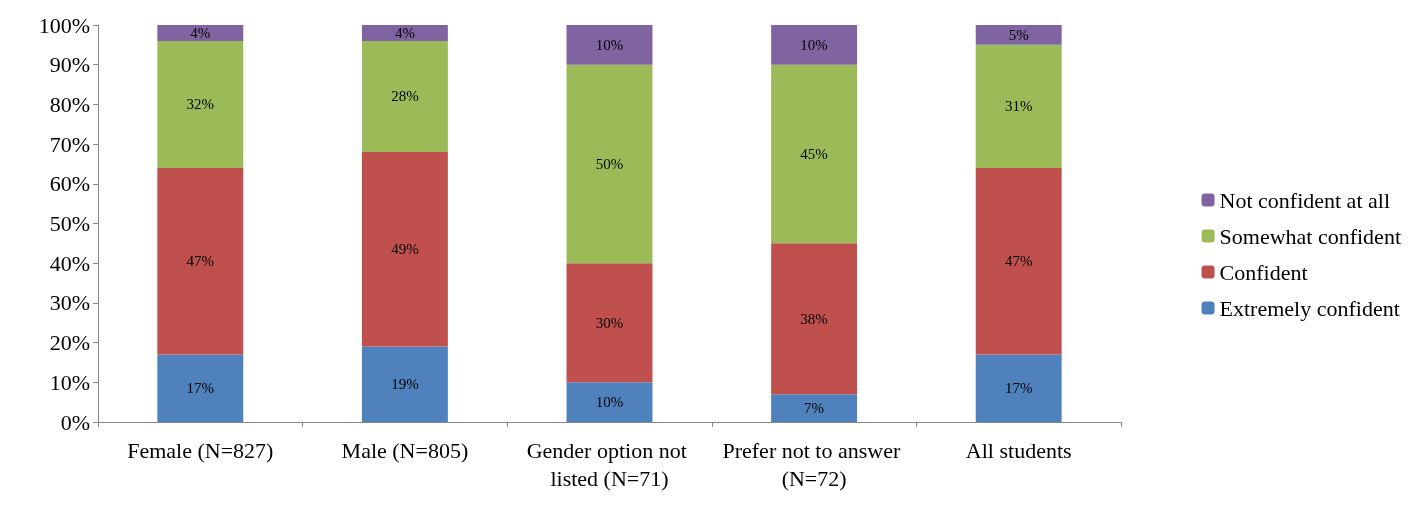 The height and width of the screenshot is (508, 1424). I want to click on legend-label: Confident, so click(1263, 272).